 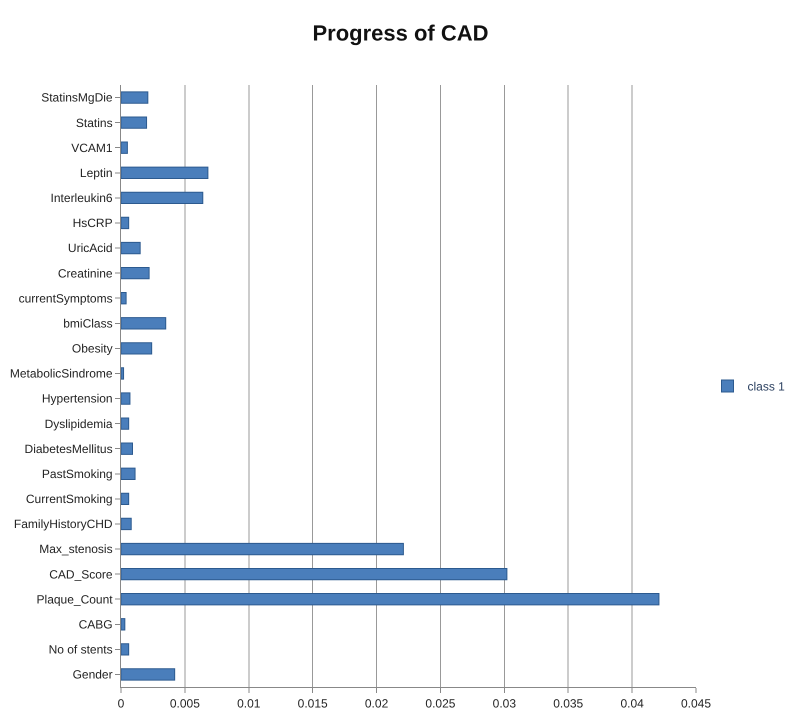 What do you see at coordinates (81, 574) in the screenshot?
I see `y-tick-label: CAD_Score` at bounding box center [81, 574].